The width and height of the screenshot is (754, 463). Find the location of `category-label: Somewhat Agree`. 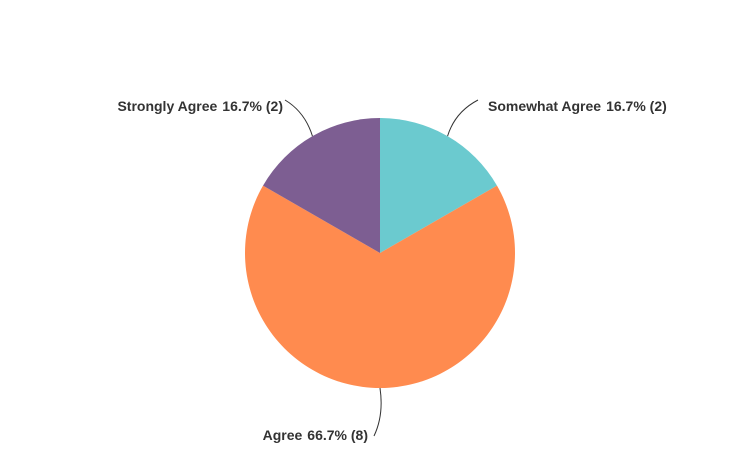

category-label: Somewhat Agree is located at coordinates (544, 106).